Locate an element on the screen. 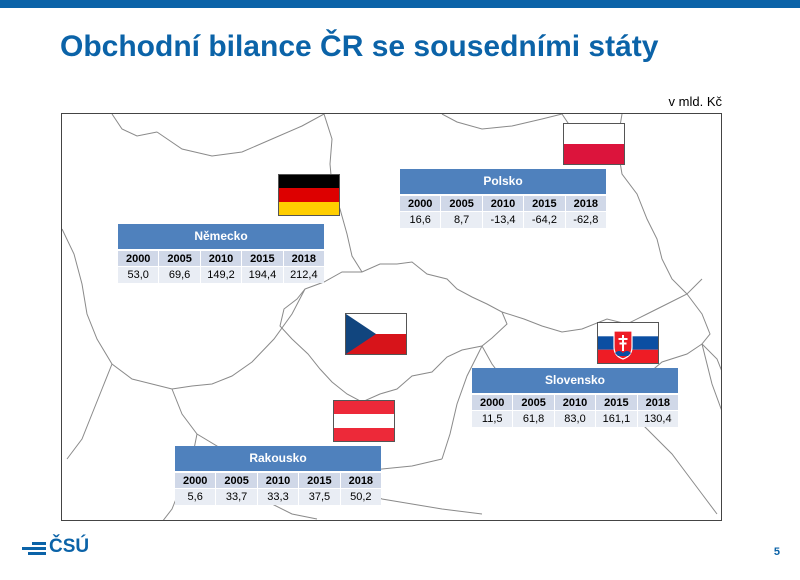 The height and width of the screenshot is (580, 800). values-row: 11,5 61,8 83,0 161,1 130,4 is located at coordinates (575, 419).